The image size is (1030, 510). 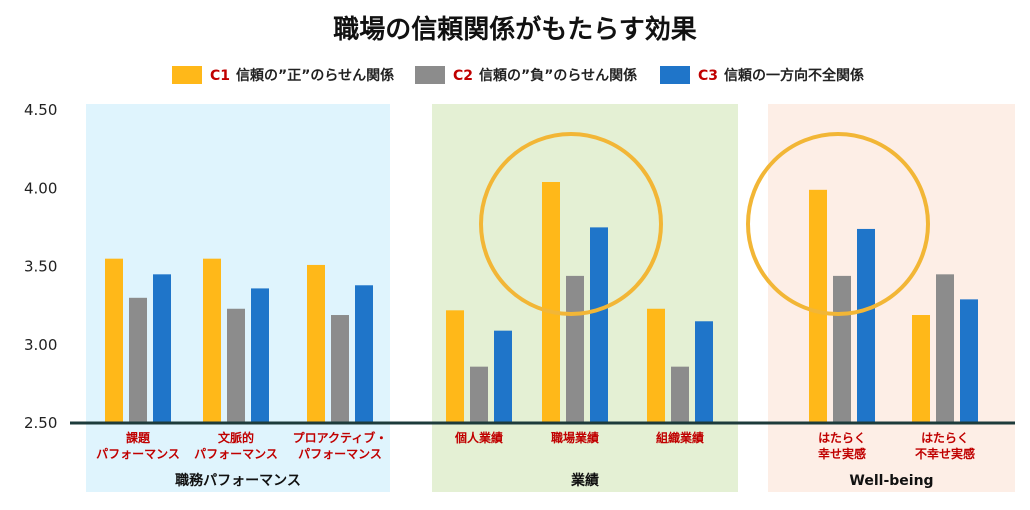 I want to click on legend-swatch-c2, so click(x=430, y=75).